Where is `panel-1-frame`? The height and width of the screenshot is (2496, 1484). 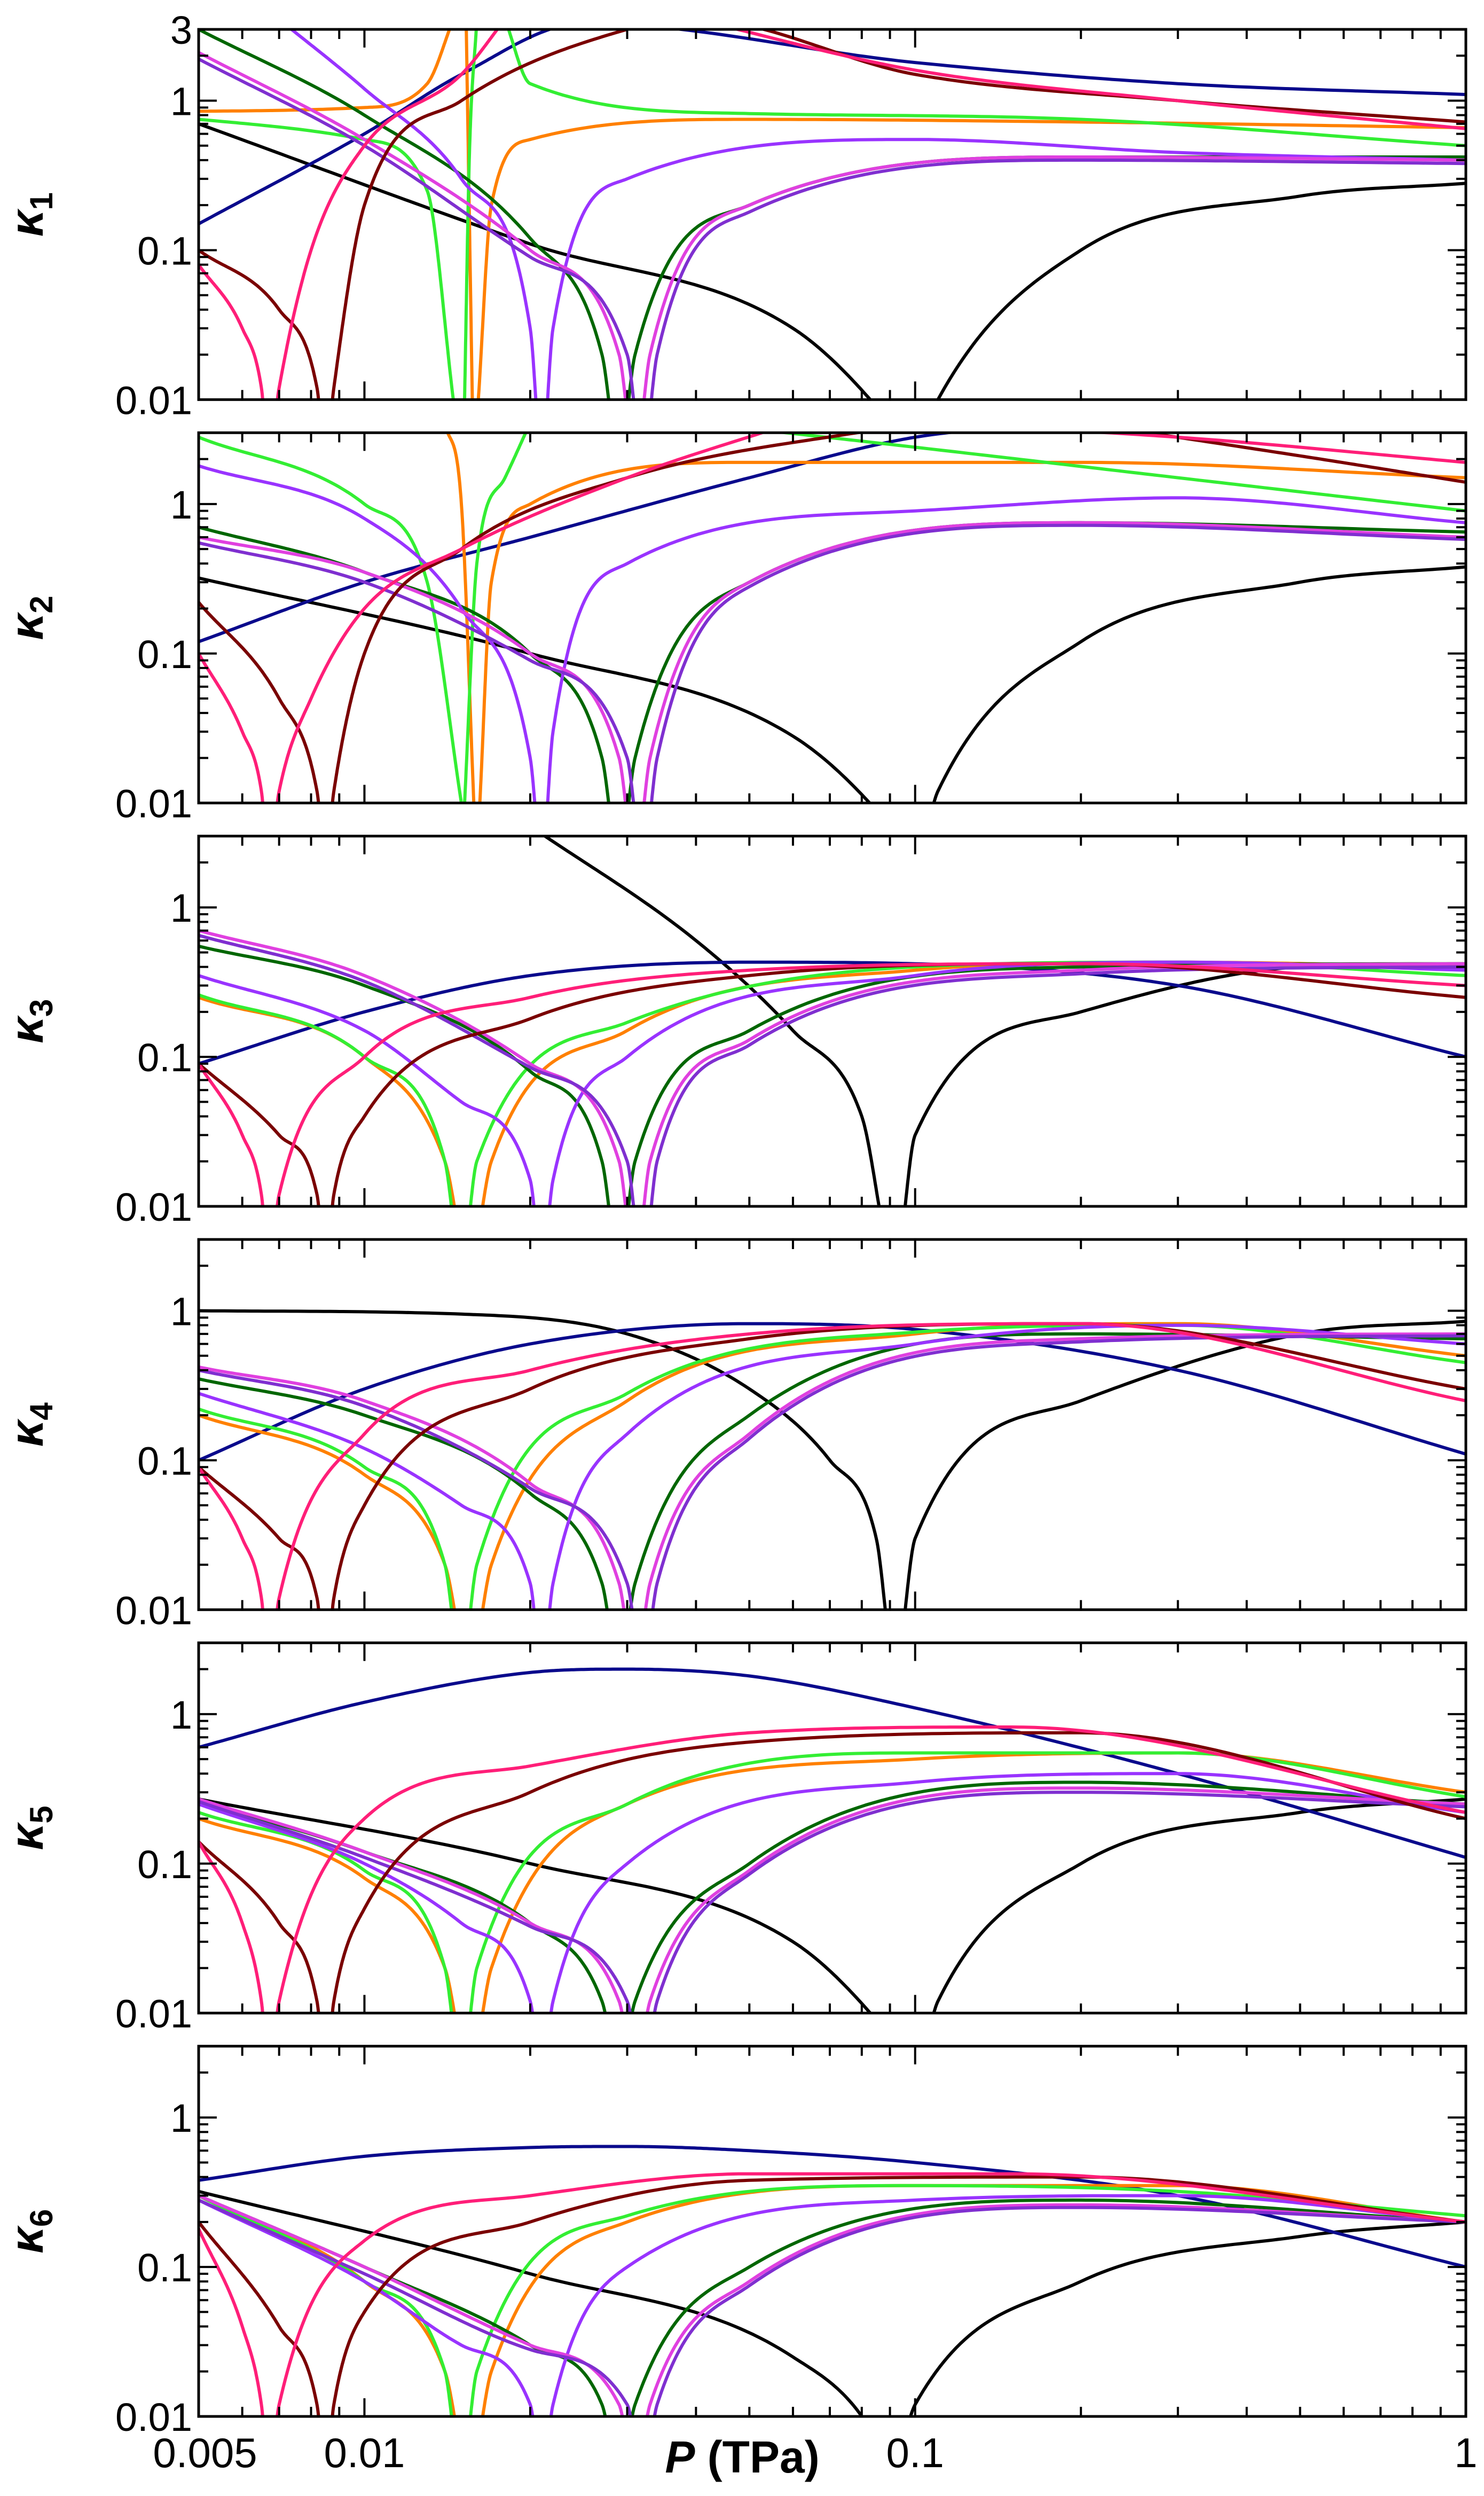
panel-1-frame is located at coordinates (832, 214).